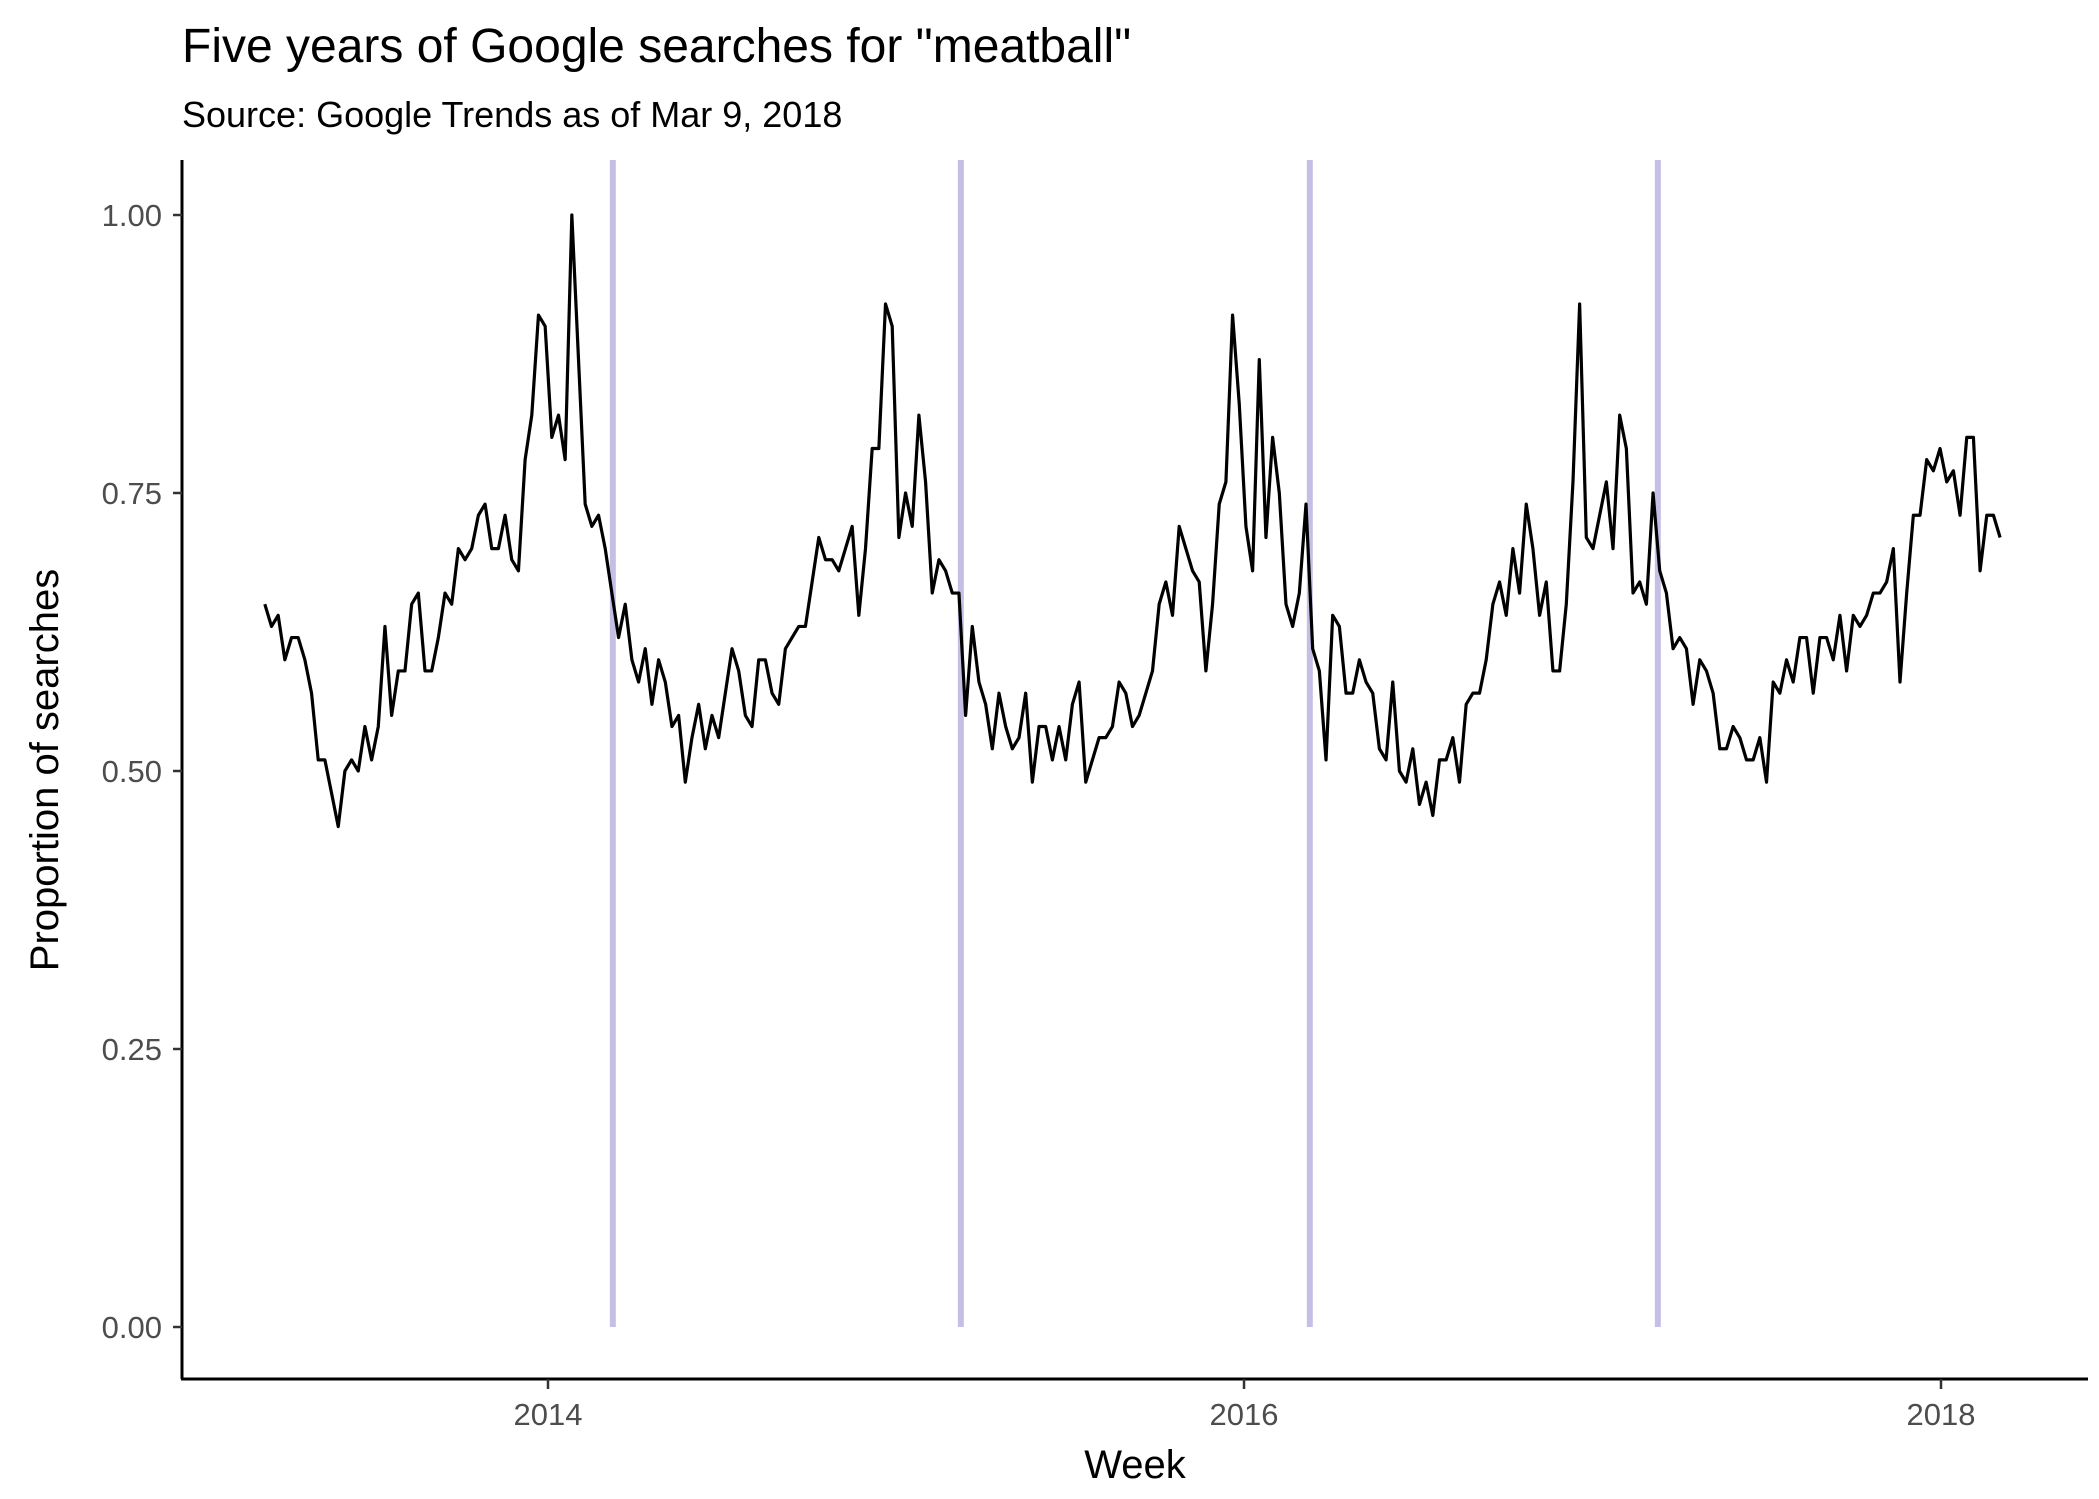  I want to click on x-axis-ticks: 2014 2016 2018, so click(1245, 1405).